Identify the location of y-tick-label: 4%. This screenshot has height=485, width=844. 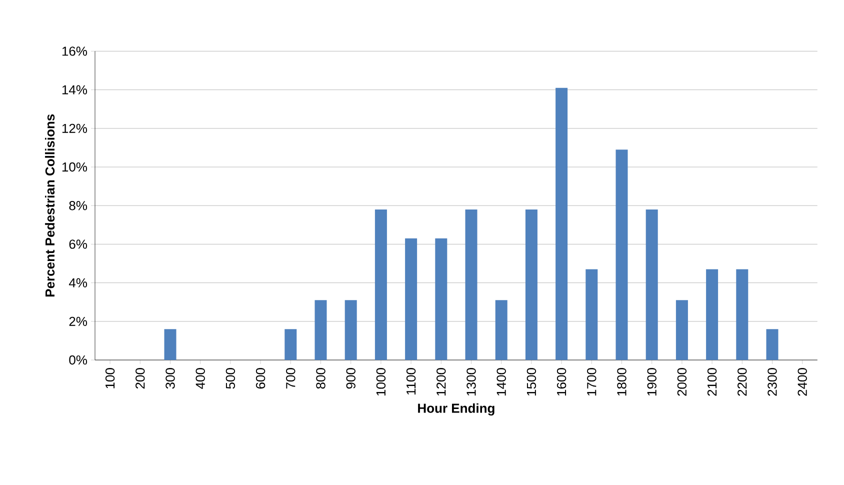
(78, 283).